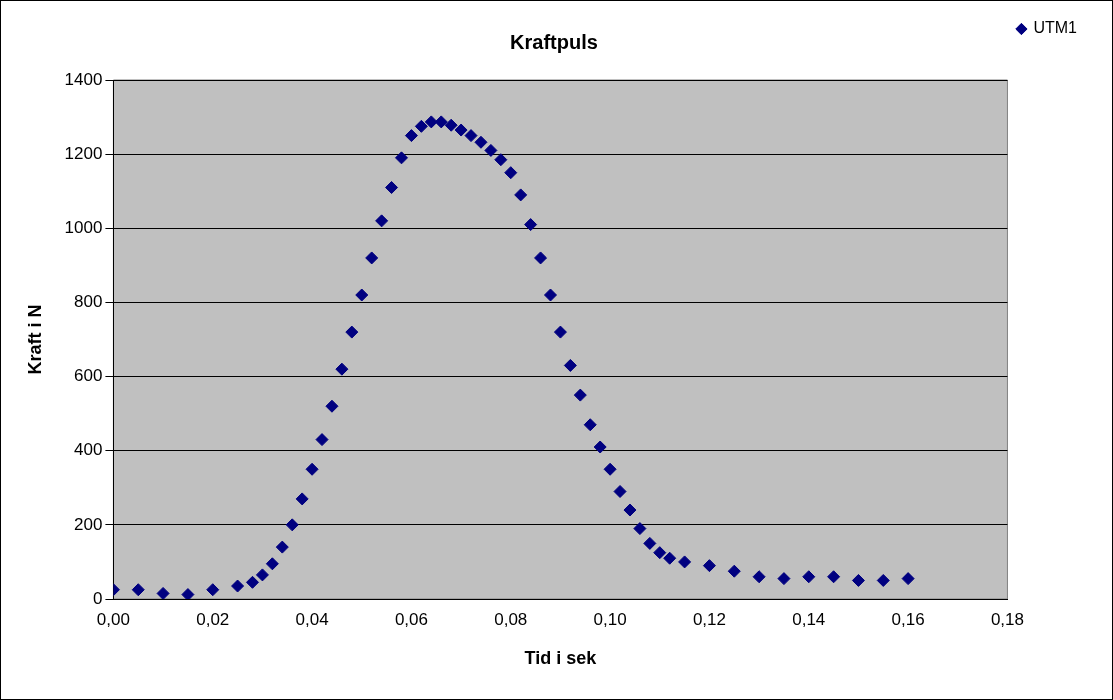 Image resolution: width=1113 pixels, height=700 pixels. Describe the element at coordinates (83, 153) in the screenshot. I see `y-tick-label: 1200` at that location.